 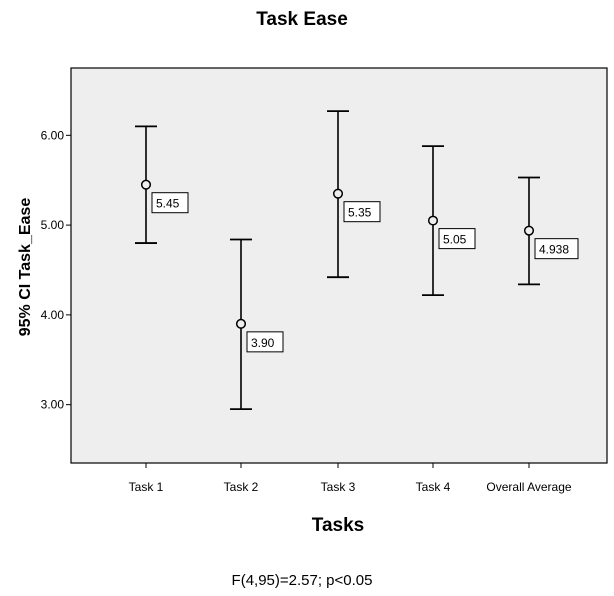 I want to click on x-tick-label: Overall Average, so click(x=528, y=487).